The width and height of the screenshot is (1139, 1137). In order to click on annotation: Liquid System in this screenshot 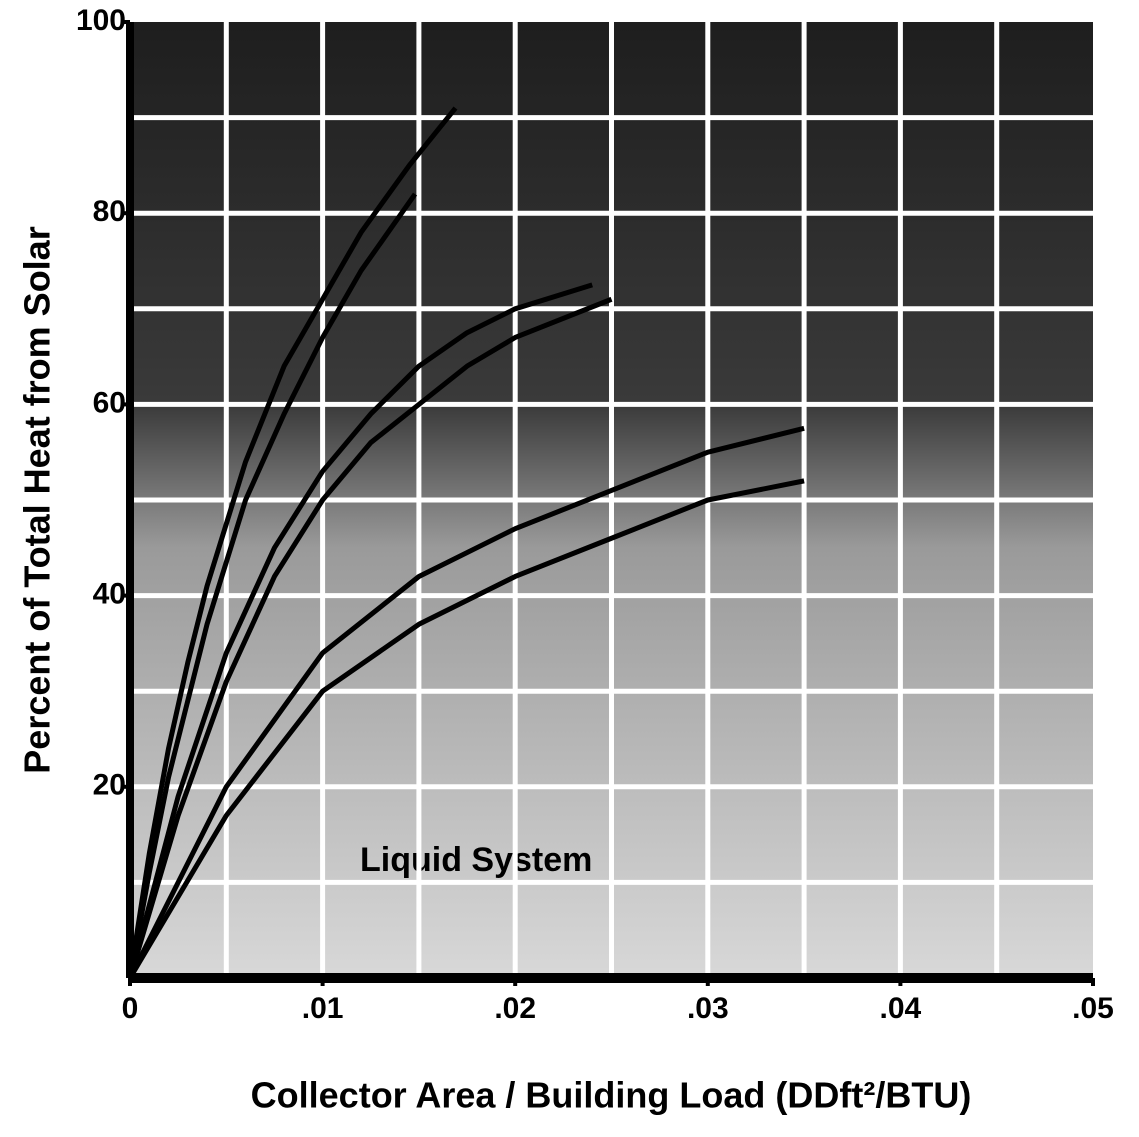, I will do `click(476, 860)`.